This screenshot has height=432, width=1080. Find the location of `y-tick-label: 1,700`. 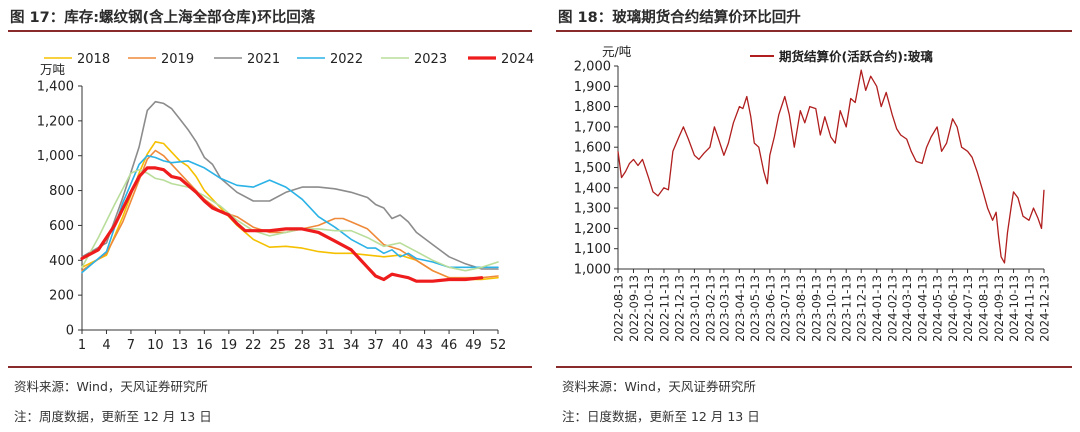

y-tick-label: 1,700 is located at coordinates (592, 127).